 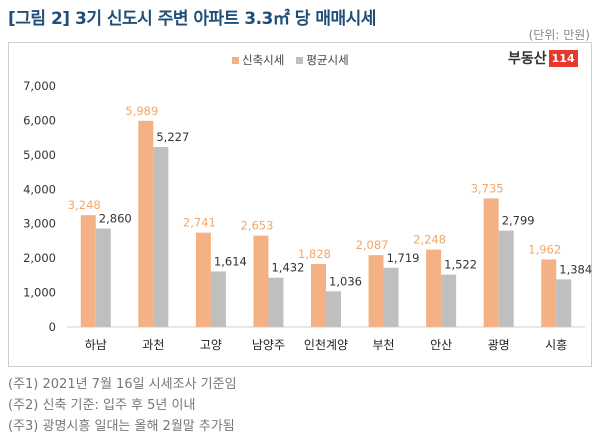 I want to click on data-label: 3,248, so click(x=84, y=205).